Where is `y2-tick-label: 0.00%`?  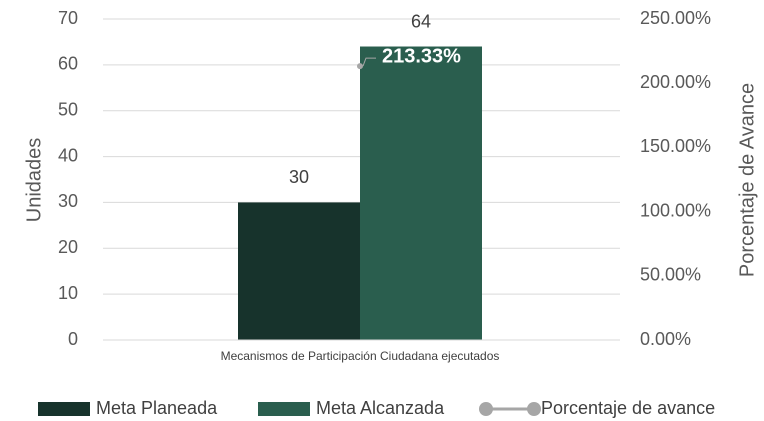
y2-tick-label: 0.00% is located at coordinates (665, 339).